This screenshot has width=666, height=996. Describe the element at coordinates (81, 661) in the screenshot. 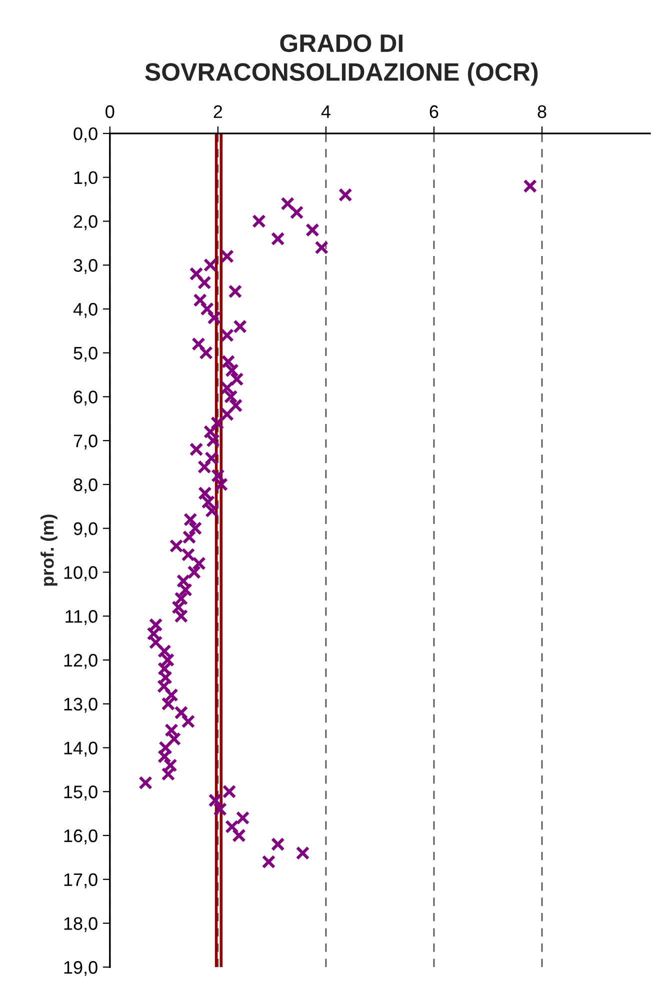

I see `y-tick-label: 12,0` at that location.